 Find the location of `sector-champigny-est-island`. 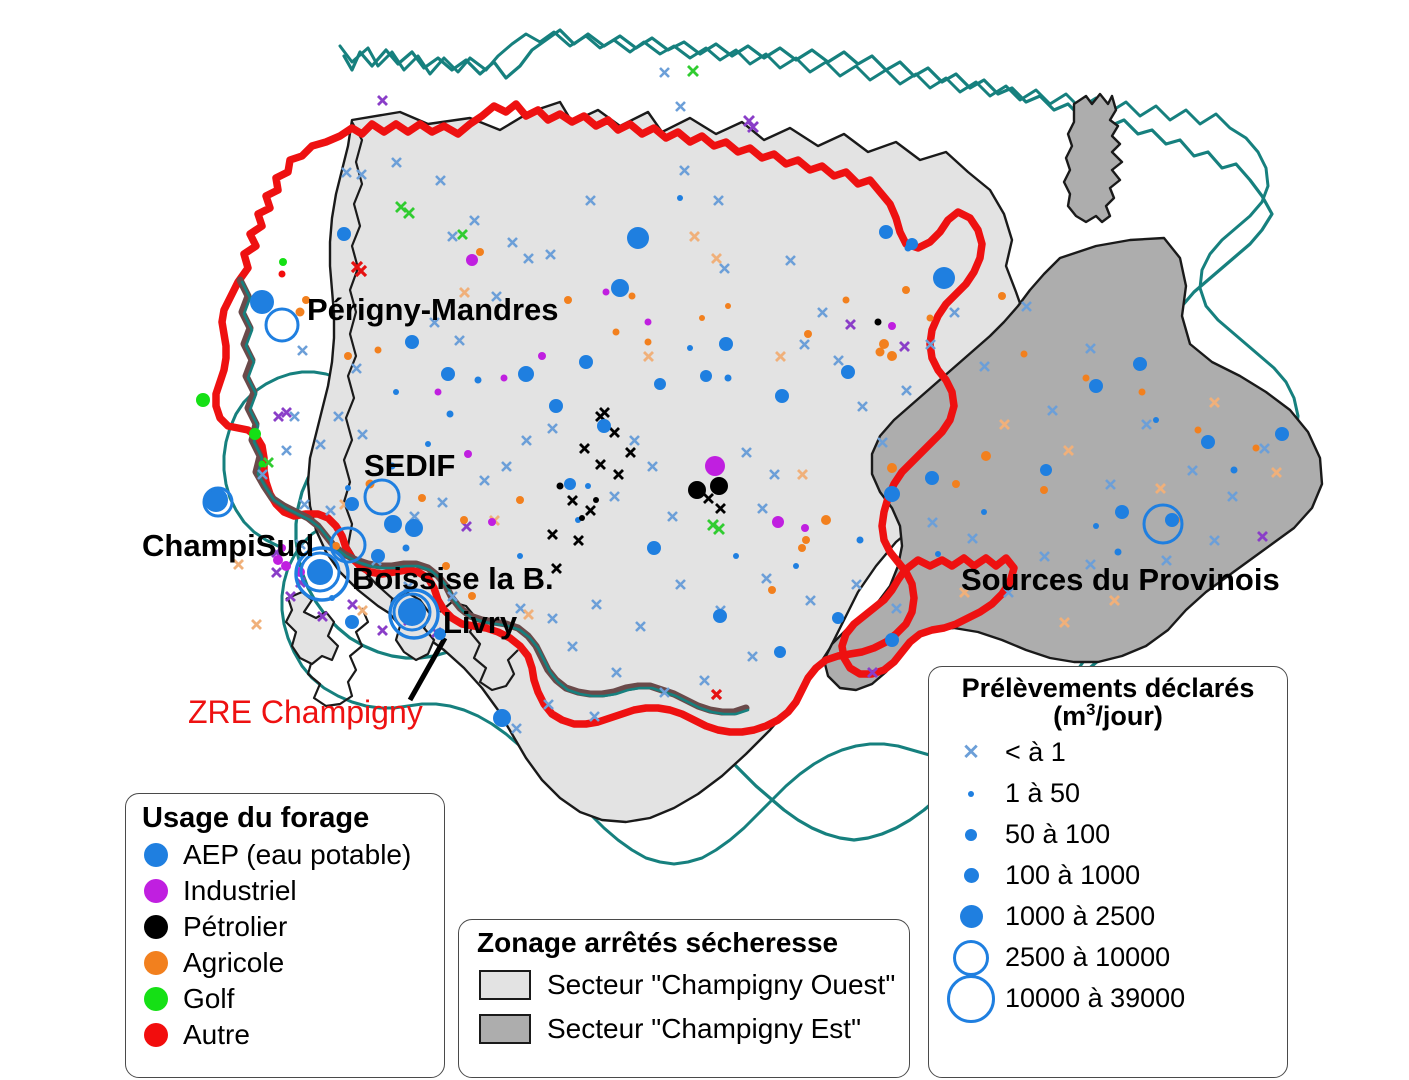

sector-champigny-est-island is located at coordinates (1093, 158).